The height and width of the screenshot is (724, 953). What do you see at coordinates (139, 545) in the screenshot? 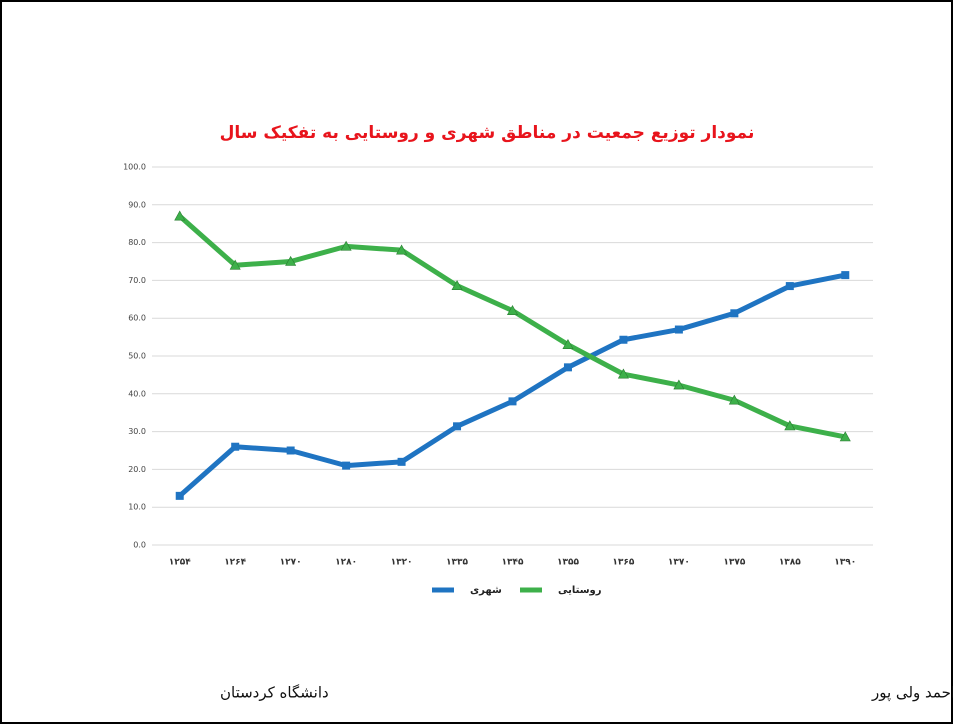
I see `y-tick-label: 0.0` at bounding box center [139, 545].